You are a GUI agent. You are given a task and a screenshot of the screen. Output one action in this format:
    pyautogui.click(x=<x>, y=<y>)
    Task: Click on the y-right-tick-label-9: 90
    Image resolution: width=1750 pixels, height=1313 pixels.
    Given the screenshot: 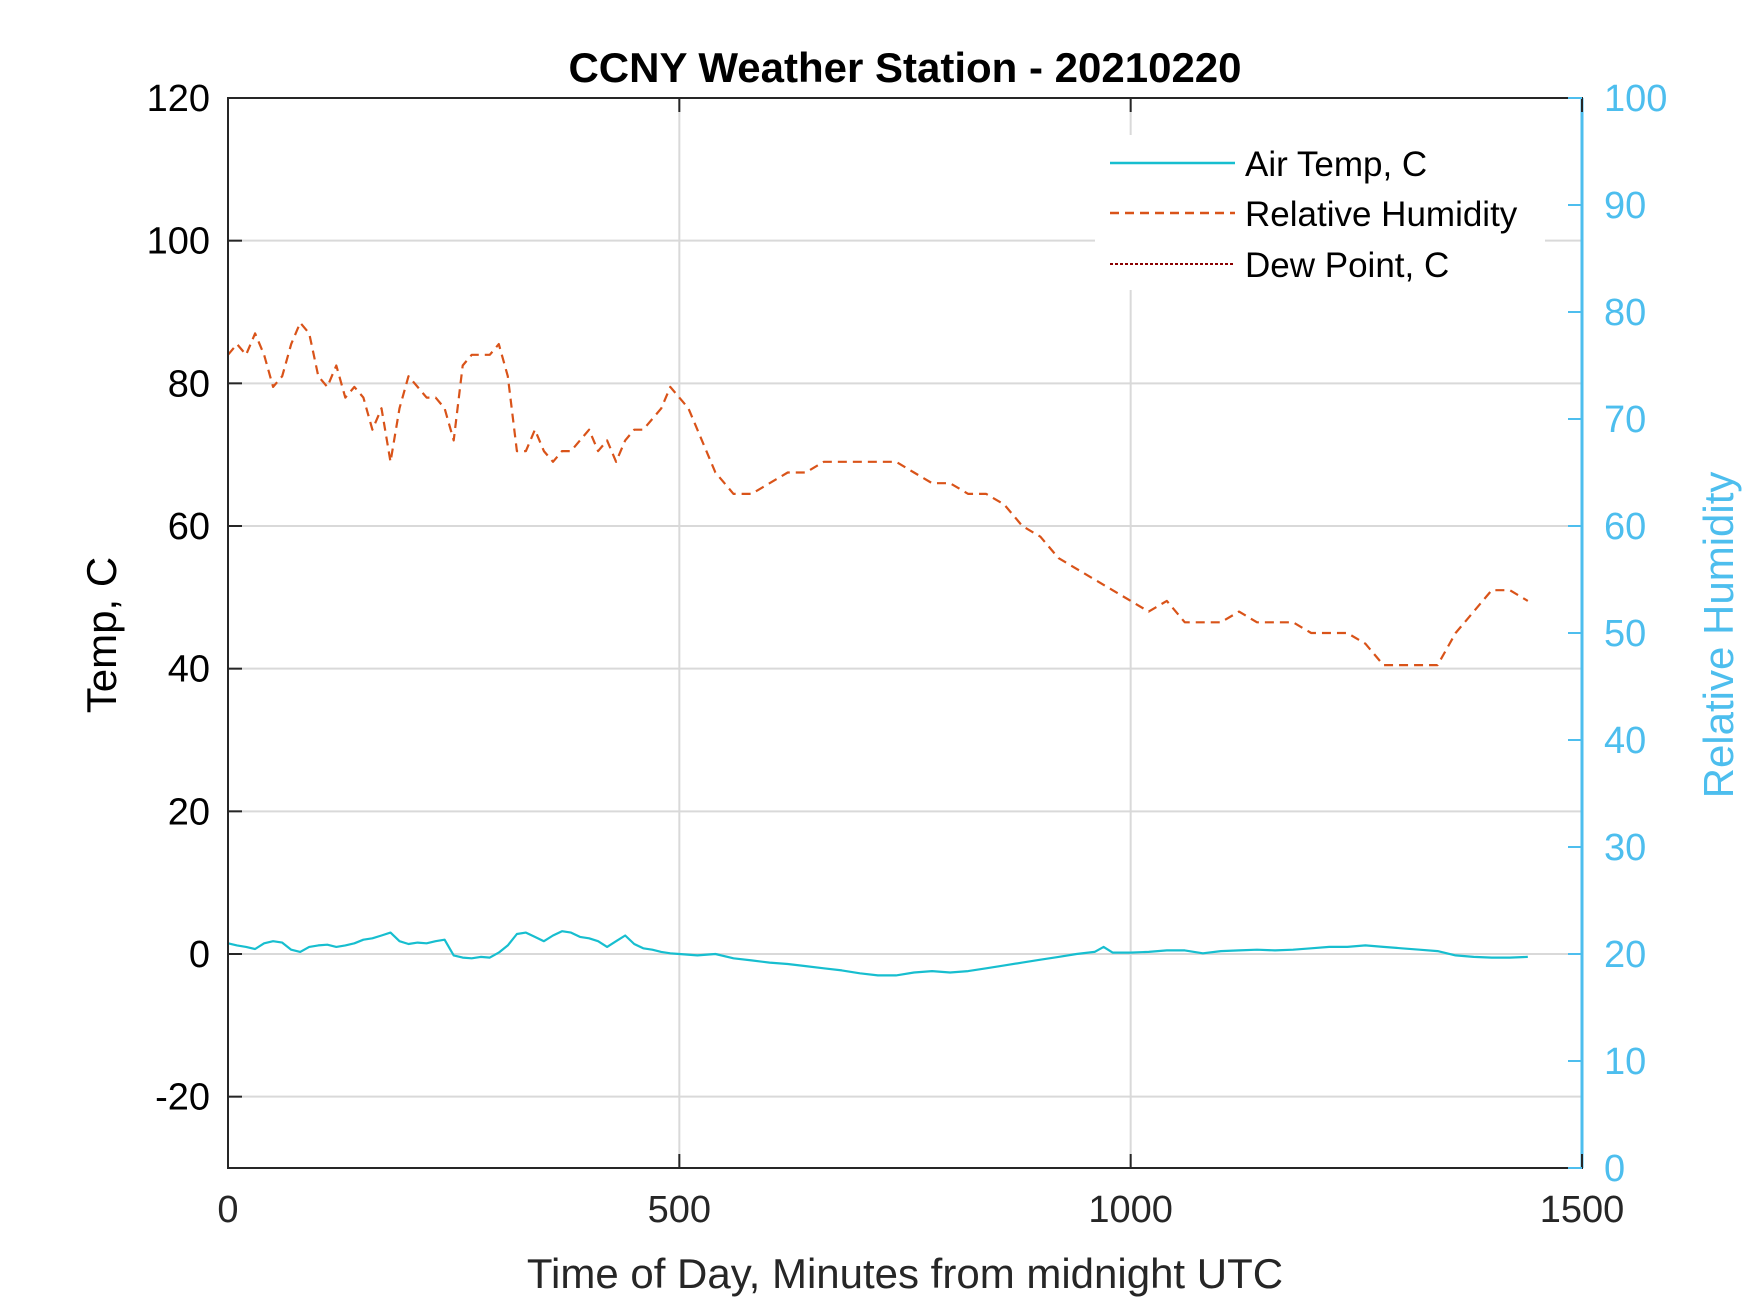 What is the action you would take?
    pyautogui.click(x=1625, y=206)
    